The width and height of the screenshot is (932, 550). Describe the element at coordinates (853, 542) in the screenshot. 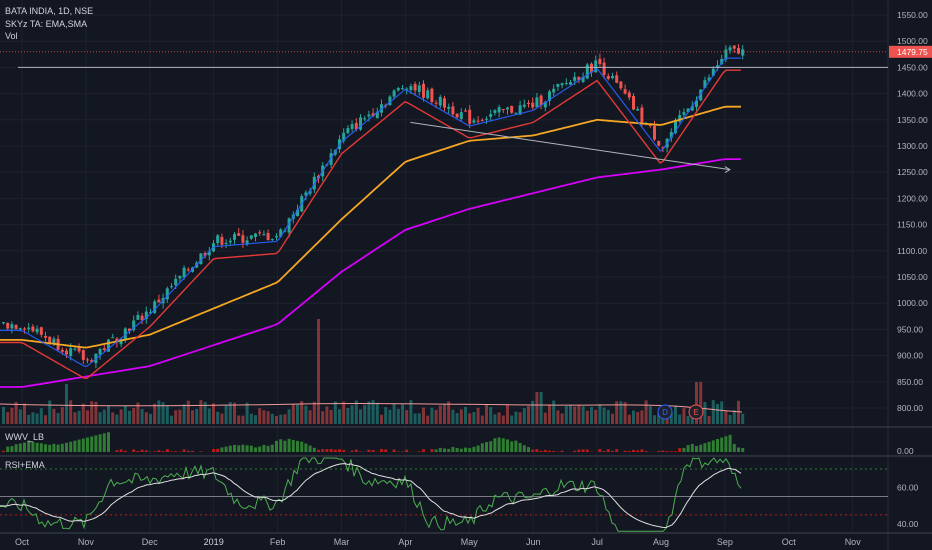

I see `time-axis-label: Nov` at that location.